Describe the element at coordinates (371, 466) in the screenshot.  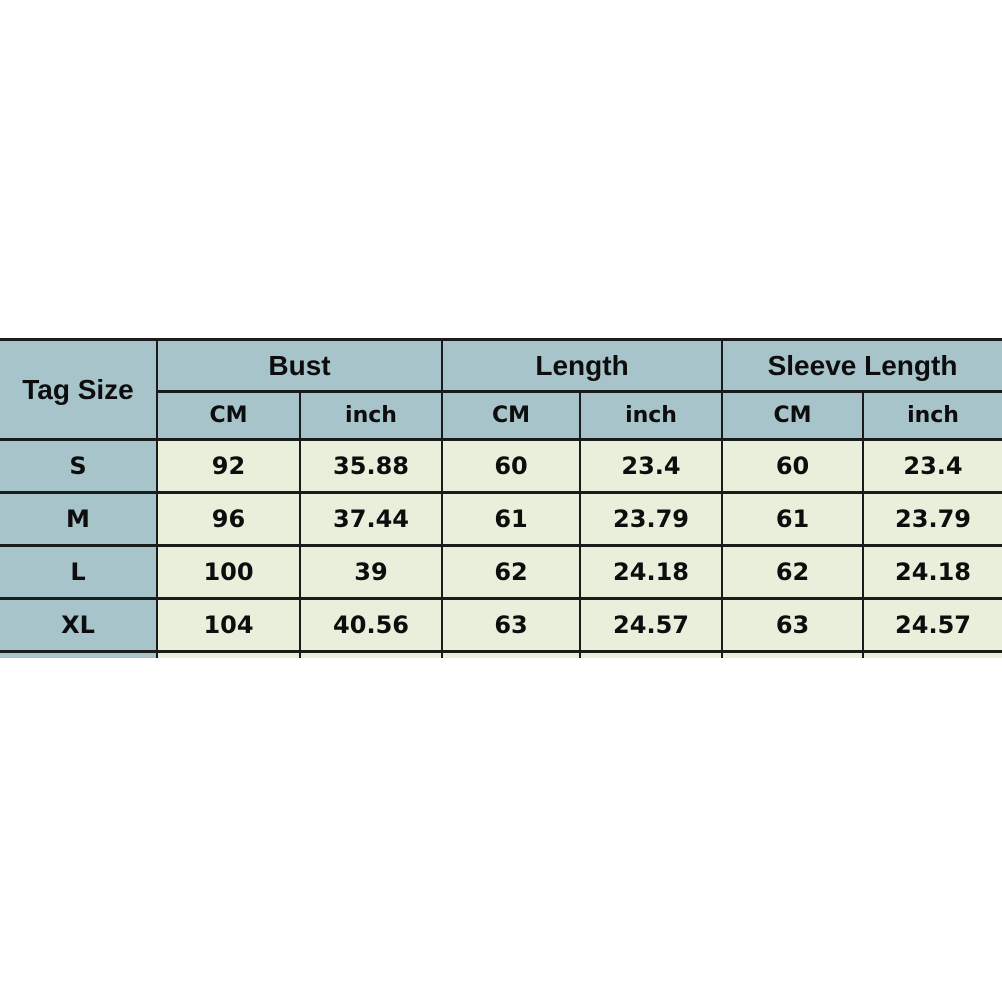
I see `table-cell: 35.88` at that location.